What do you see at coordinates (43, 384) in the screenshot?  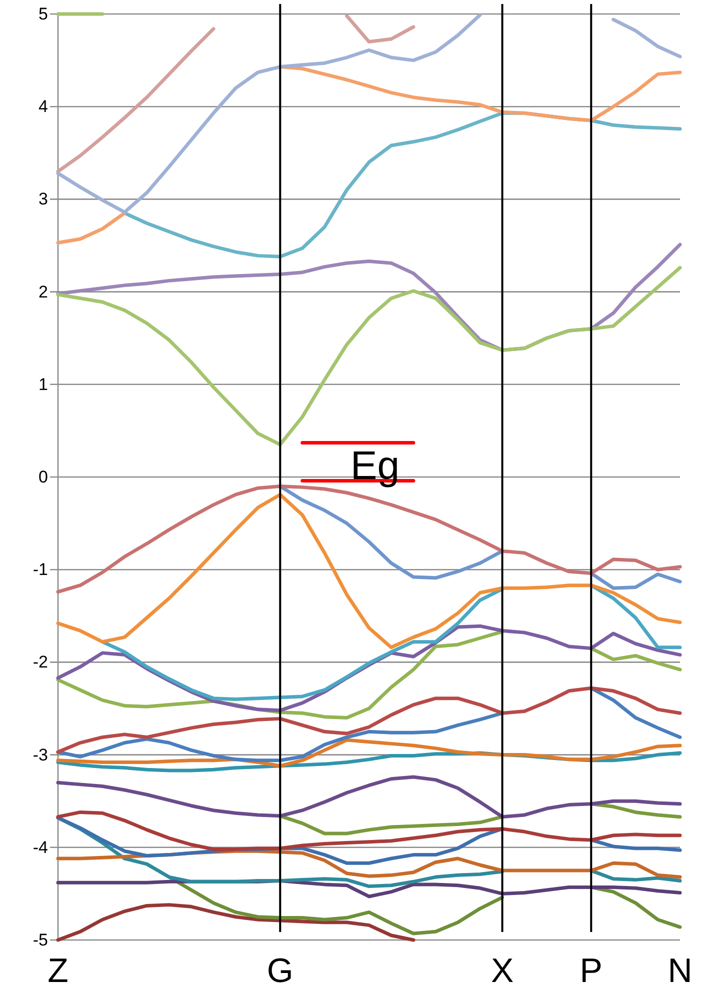 I see `y-tick-label: 1` at bounding box center [43, 384].